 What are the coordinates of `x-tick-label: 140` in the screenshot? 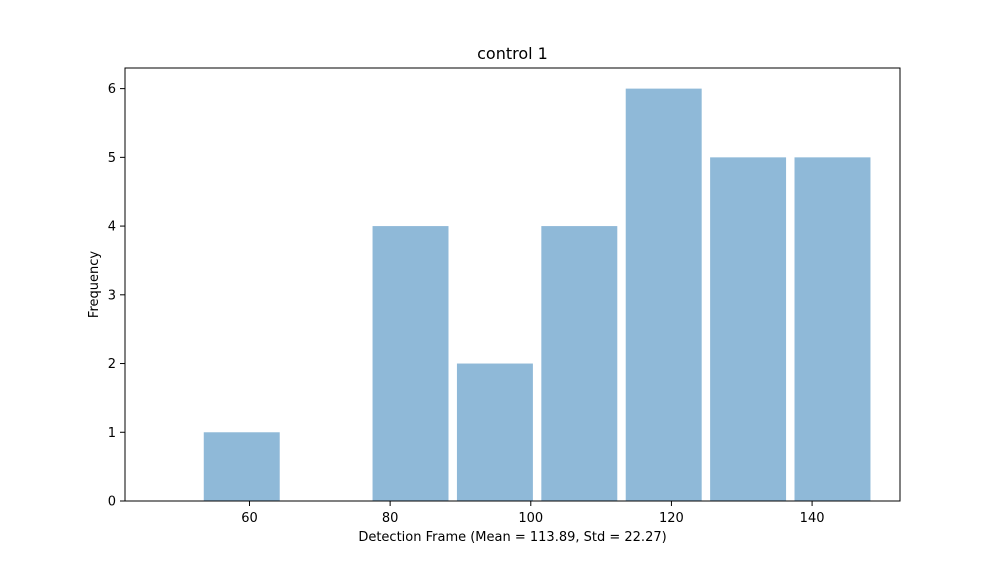 It's located at (812, 518).